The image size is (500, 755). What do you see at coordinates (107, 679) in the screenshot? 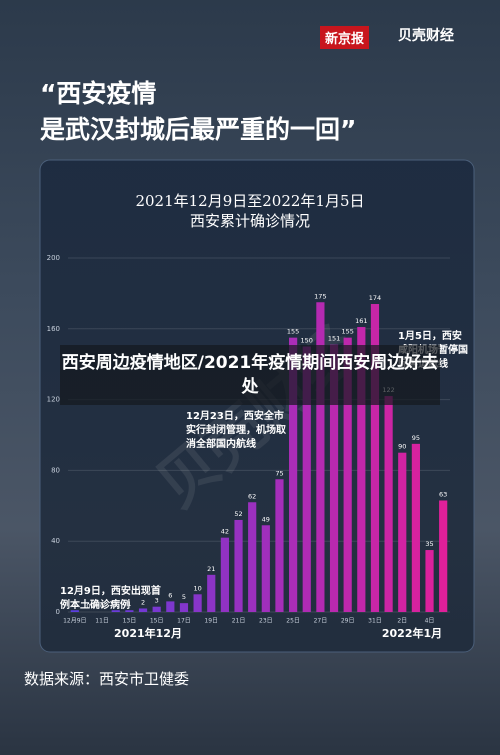
I see `source: 数据来源：西安市卫健委` at bounding box center [107, 679].